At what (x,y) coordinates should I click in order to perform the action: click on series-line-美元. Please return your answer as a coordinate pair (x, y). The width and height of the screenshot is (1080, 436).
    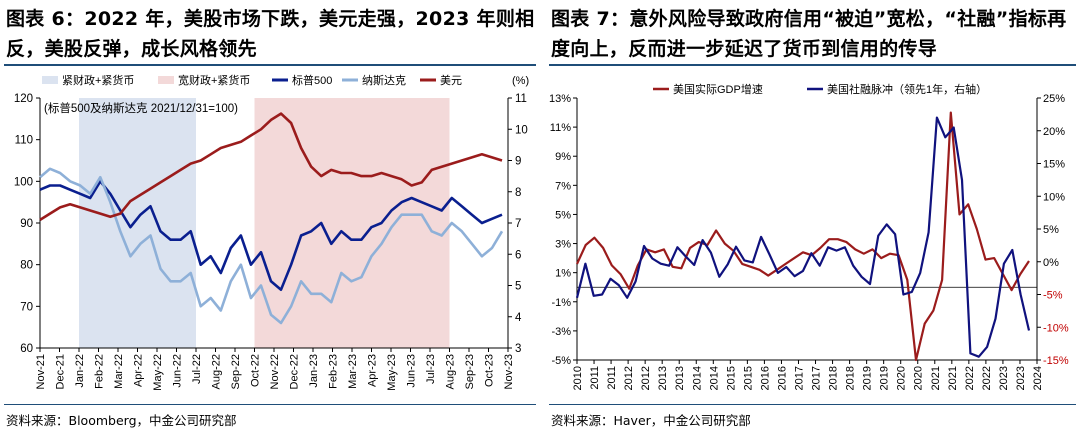
    Looking at the image, I should click on (271, 166).